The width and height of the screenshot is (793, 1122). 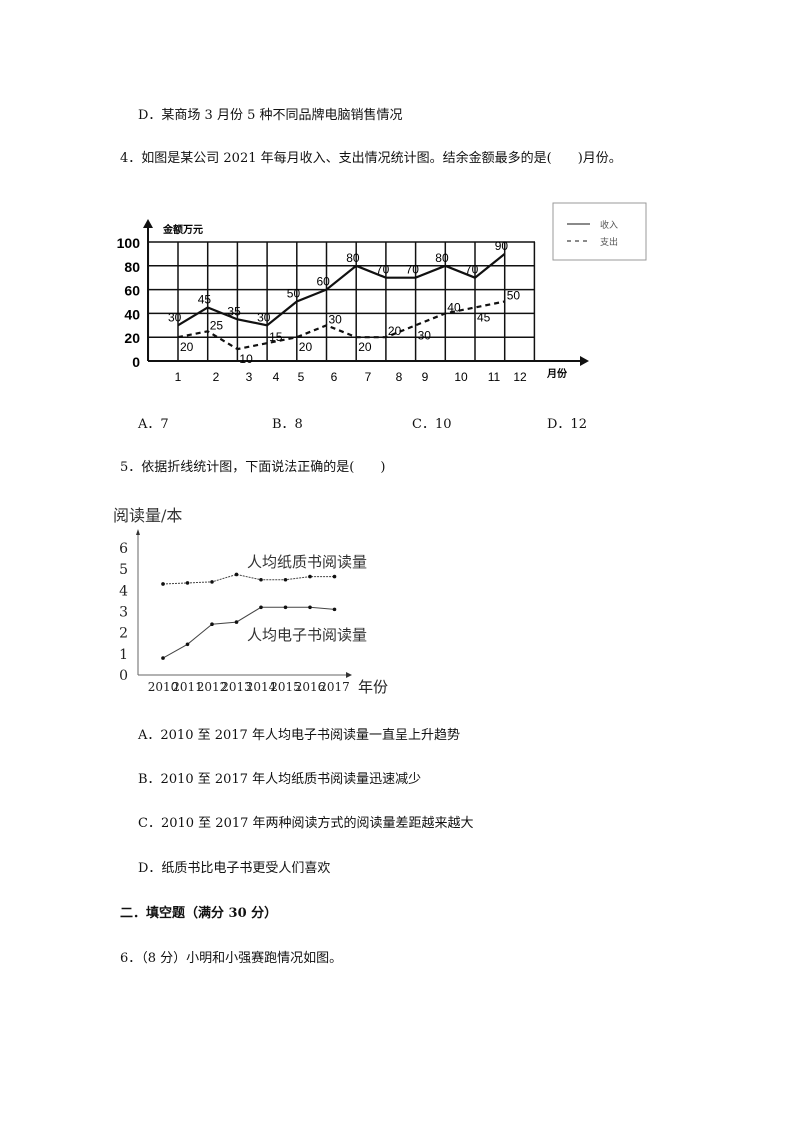 What do you see at coordinates (307, 635) in the screenshot?
I see `series-label: 人均电子书阅读量` at bounding box center [307, 635].